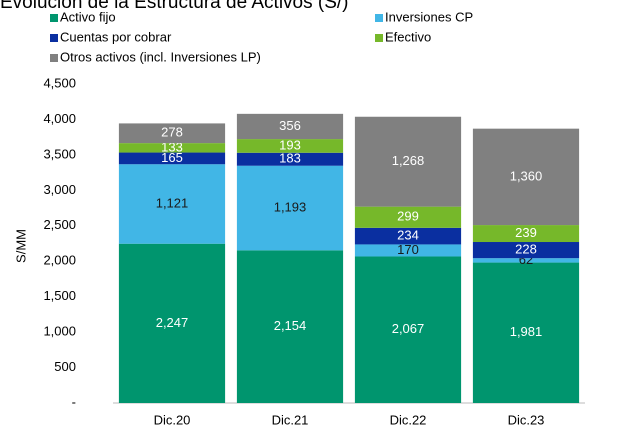 This screenshot has height=430, width=644. I want to click on legend-label: Activo fijo, so click(88, 16).